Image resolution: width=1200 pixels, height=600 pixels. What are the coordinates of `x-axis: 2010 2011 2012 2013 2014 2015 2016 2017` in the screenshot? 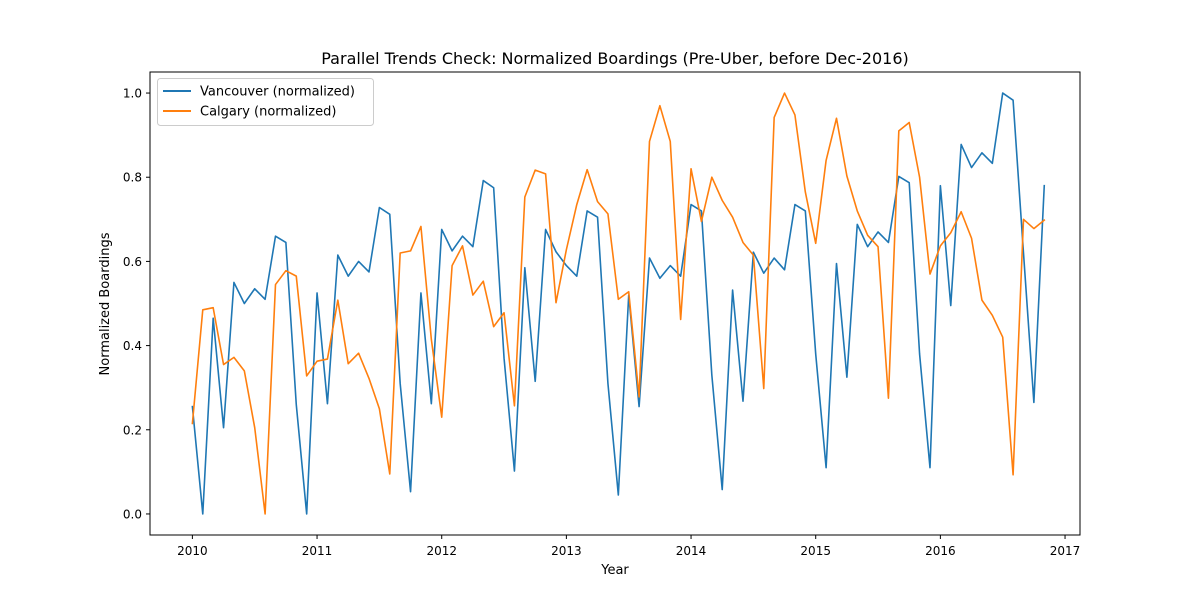 It's located at (628, 546).